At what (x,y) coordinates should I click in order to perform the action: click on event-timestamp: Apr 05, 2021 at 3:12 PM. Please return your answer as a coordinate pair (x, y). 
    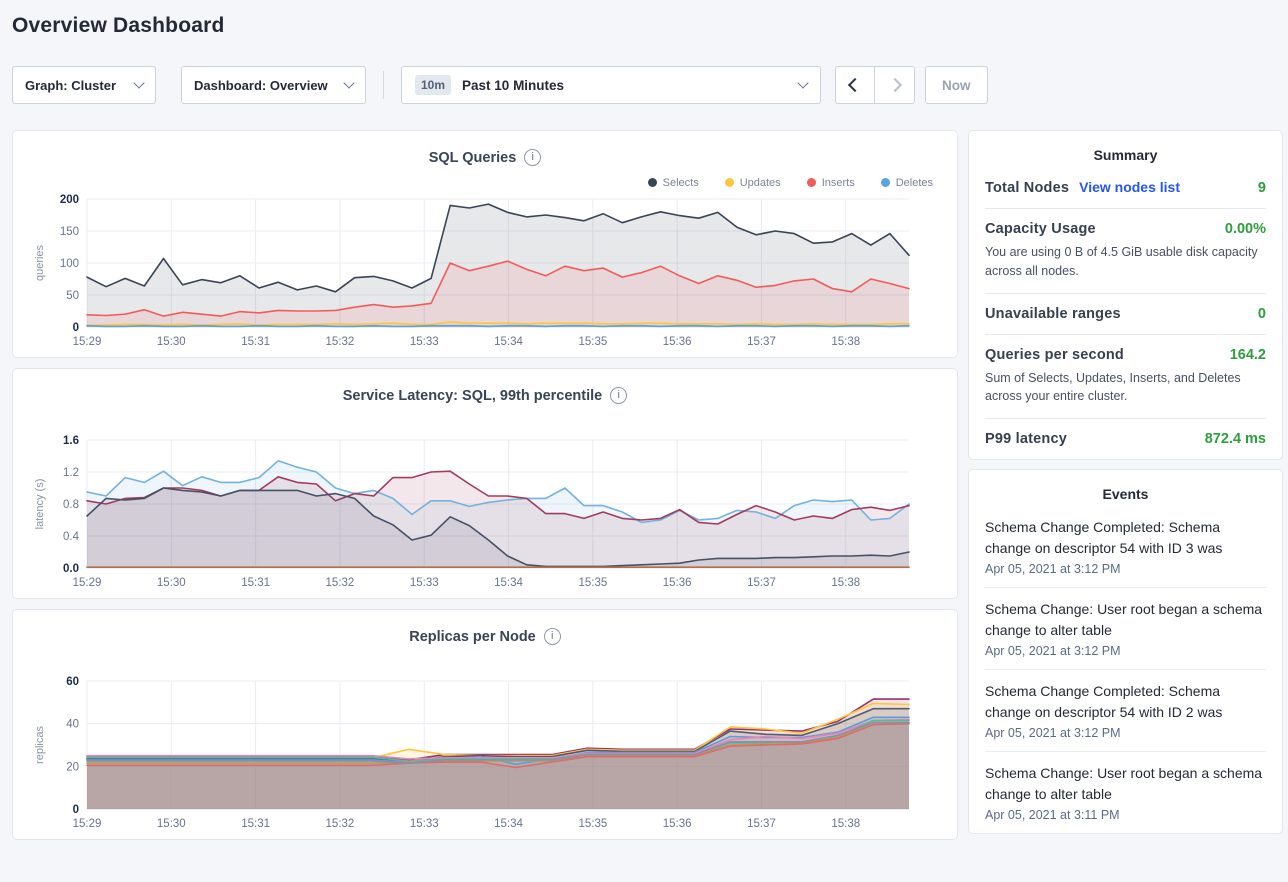
    Looking at the image, I should click on (1053, 651).